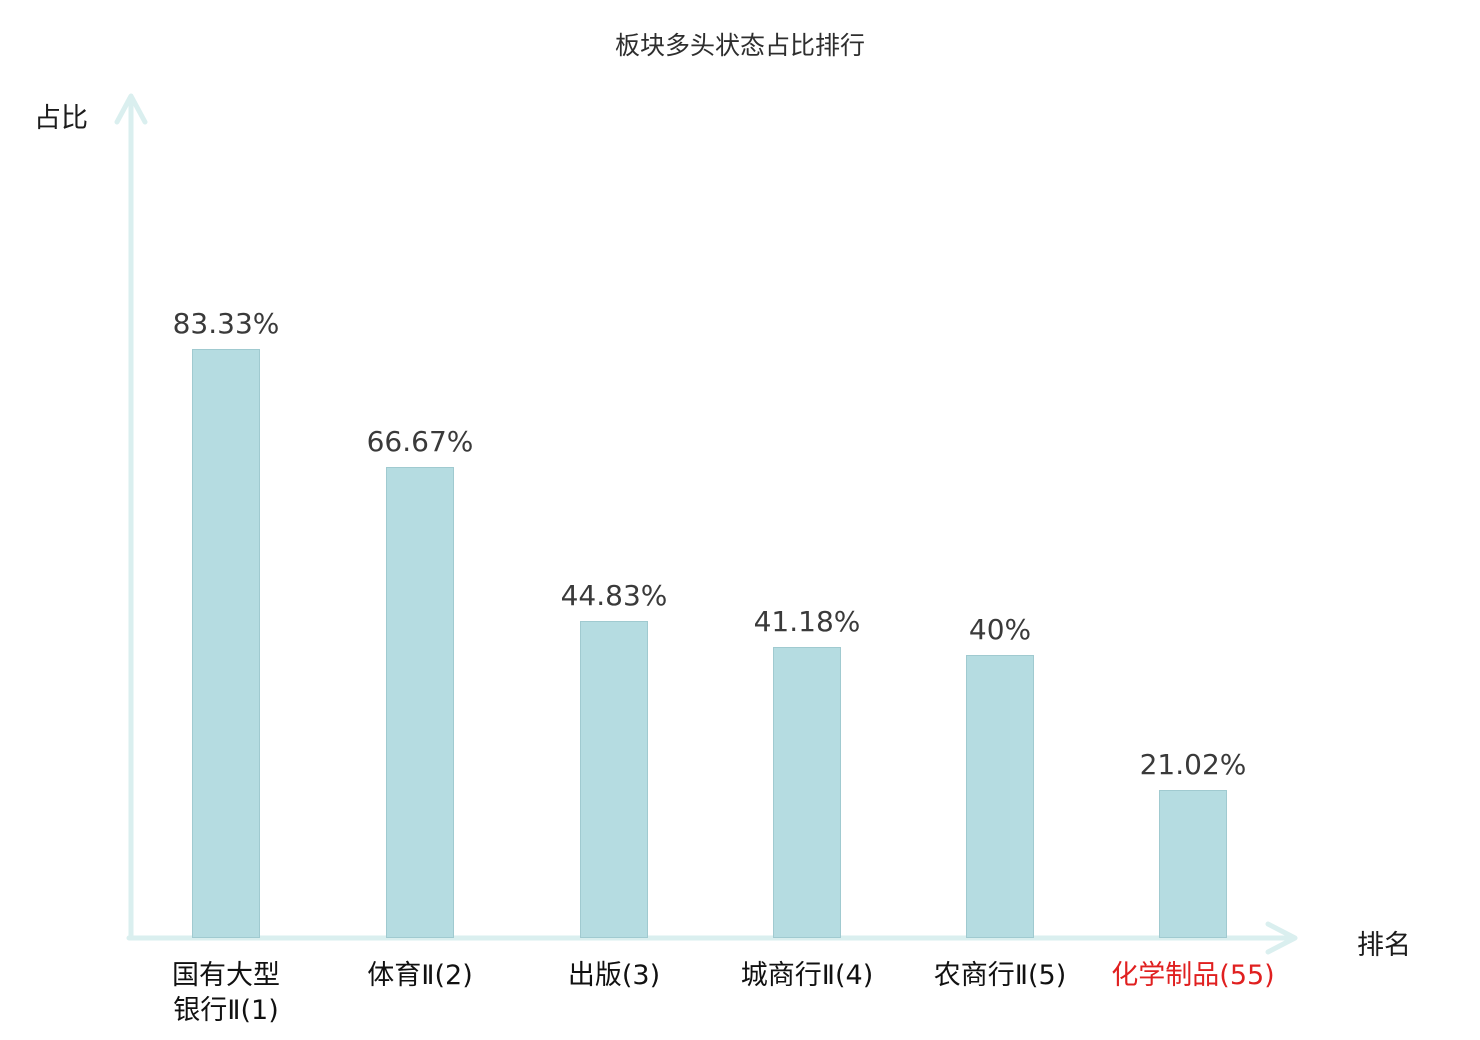 This screenshot has width=1480, height=1040. Describe the element at coordinates (1193, 975) in the screenshot. I see `bar-category-label: 化学制品(55)` at that location.